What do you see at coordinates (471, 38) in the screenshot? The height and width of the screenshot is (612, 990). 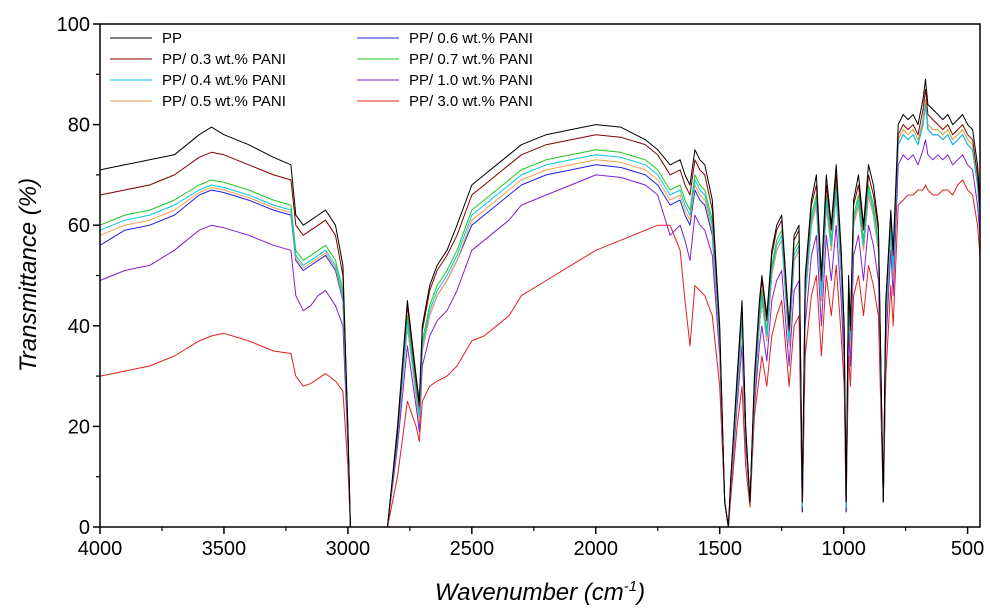 I see `legend-label-4: PP/ 0.6 wt.% PANI` at bounding box center [471, 38].